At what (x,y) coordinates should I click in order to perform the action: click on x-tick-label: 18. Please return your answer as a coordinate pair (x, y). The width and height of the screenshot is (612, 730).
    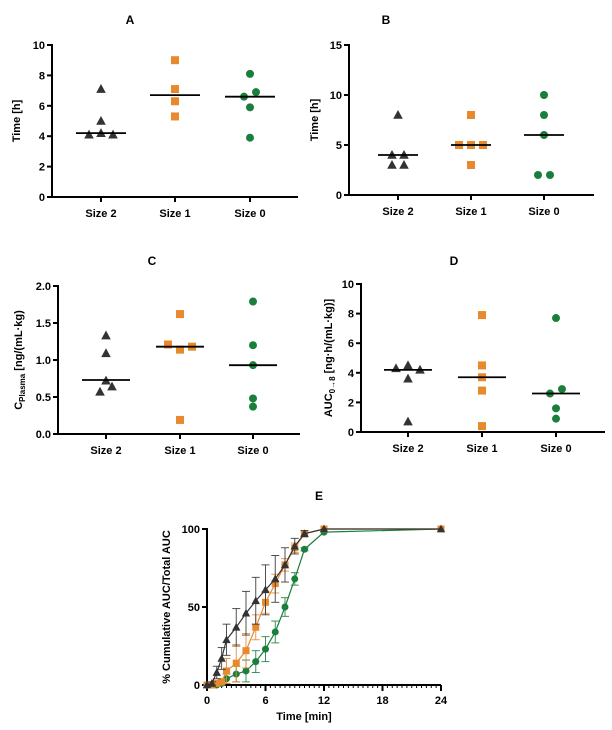
    Looking at the image, I should click on (382, 701).